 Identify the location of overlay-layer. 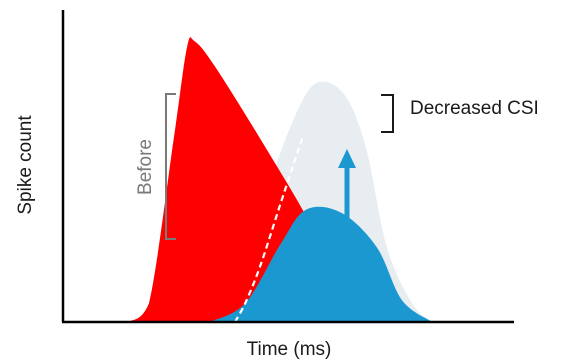
(269, 228).